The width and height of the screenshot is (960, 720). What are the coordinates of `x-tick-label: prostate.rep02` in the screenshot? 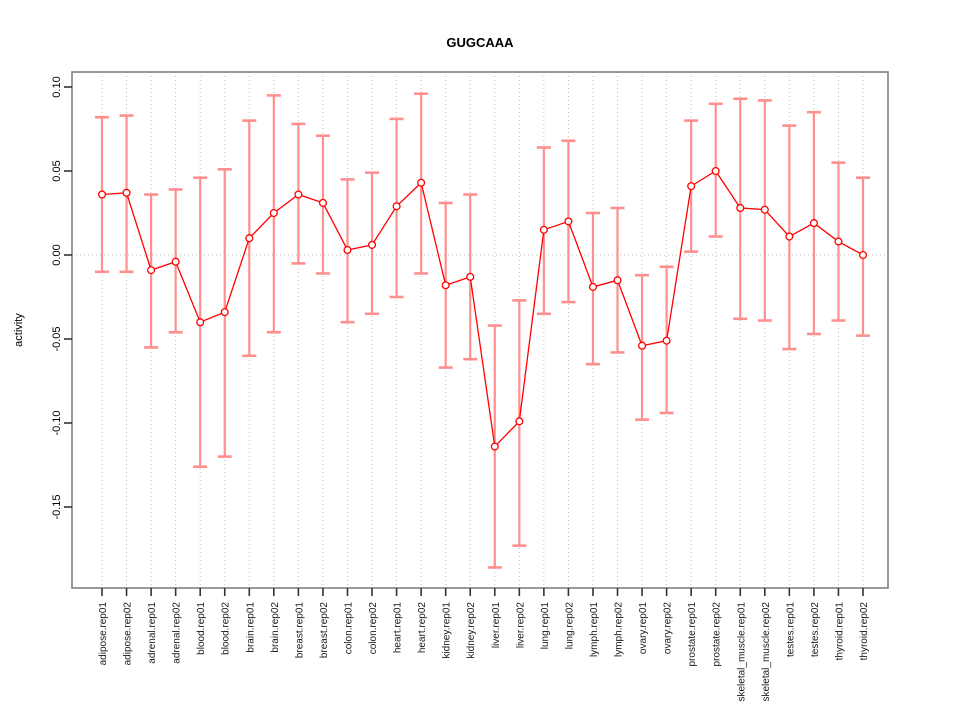 It's located at (717, 634).